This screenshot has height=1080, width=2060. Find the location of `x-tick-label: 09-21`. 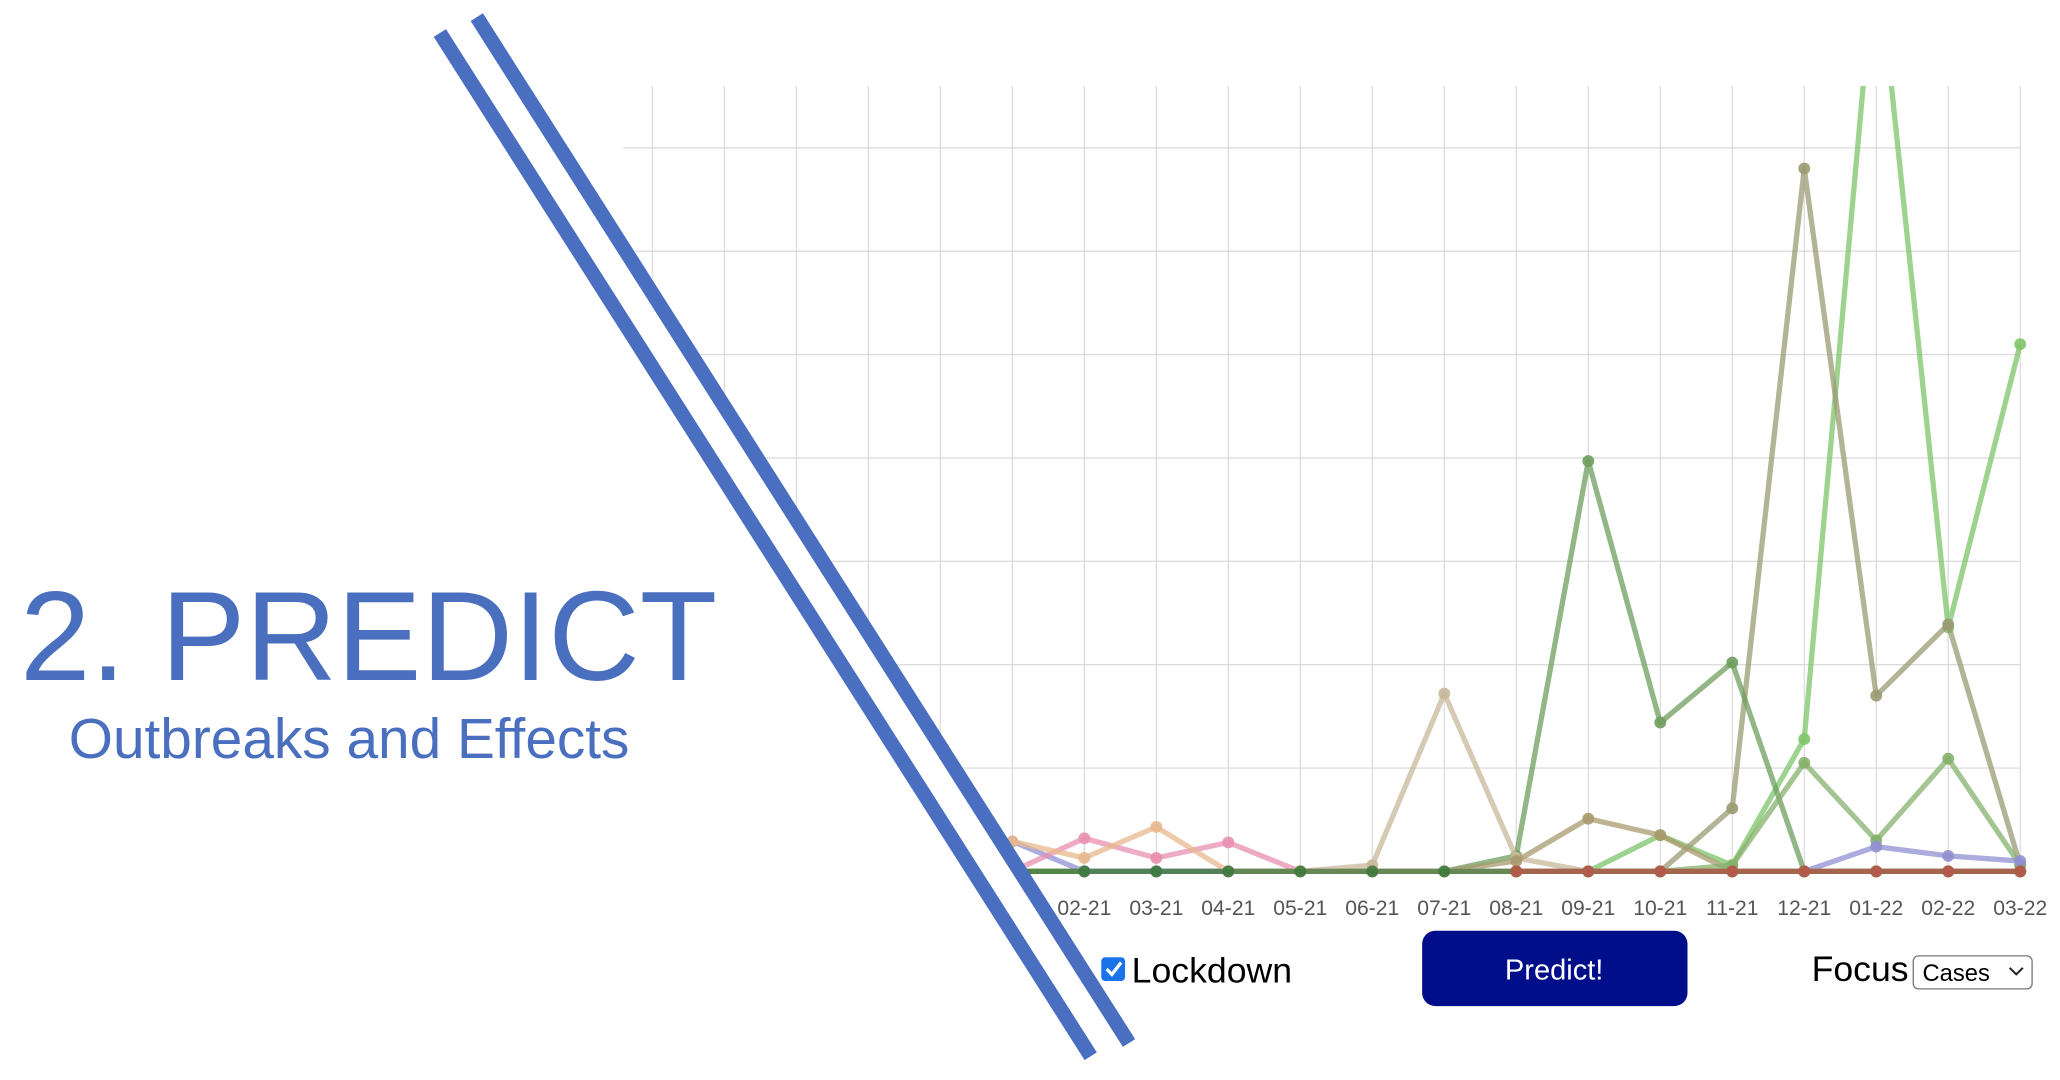

x-tick-label: 09-21 is located at coordinates (1588, 908).